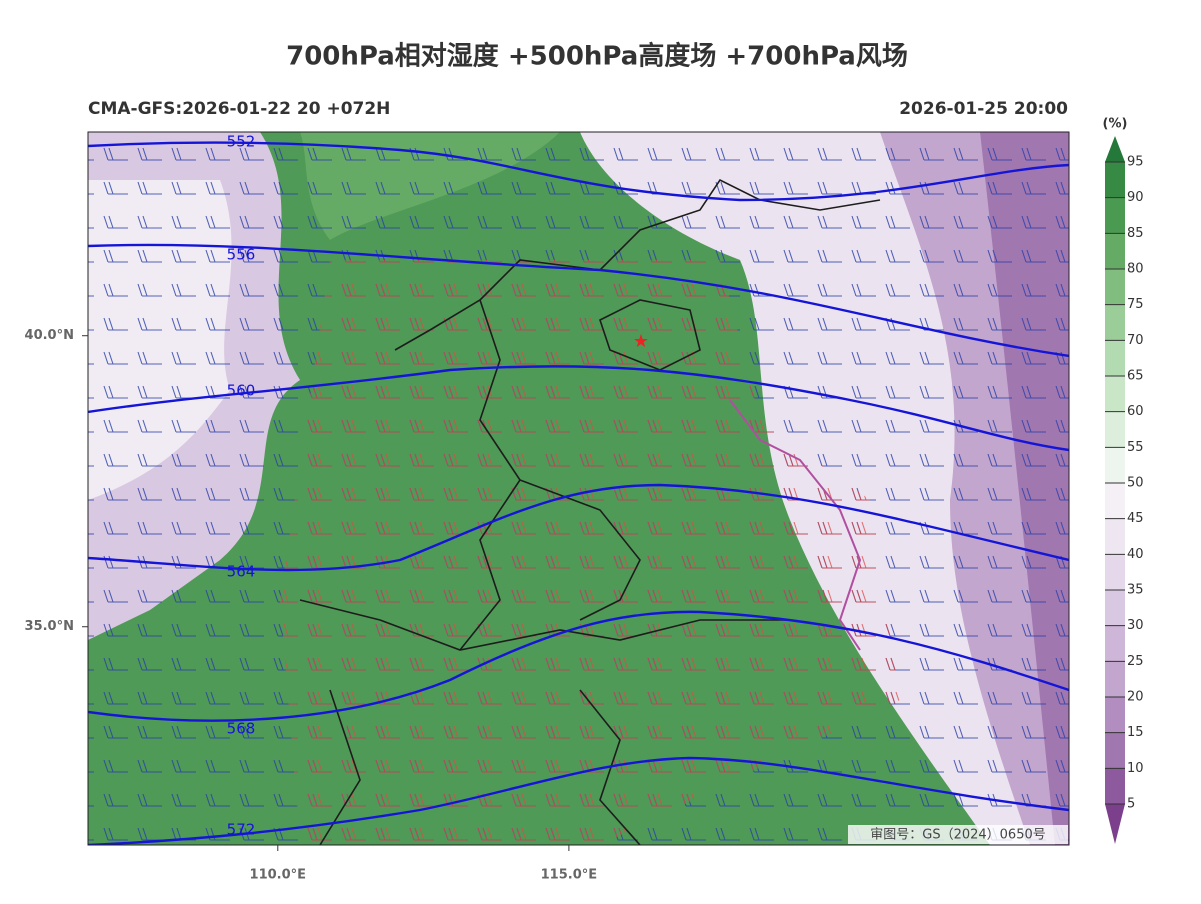 Image resolution: width=1201 pixels, height=904 pixels. I want to click on colorbar-extend-low, so click(1115, 824).